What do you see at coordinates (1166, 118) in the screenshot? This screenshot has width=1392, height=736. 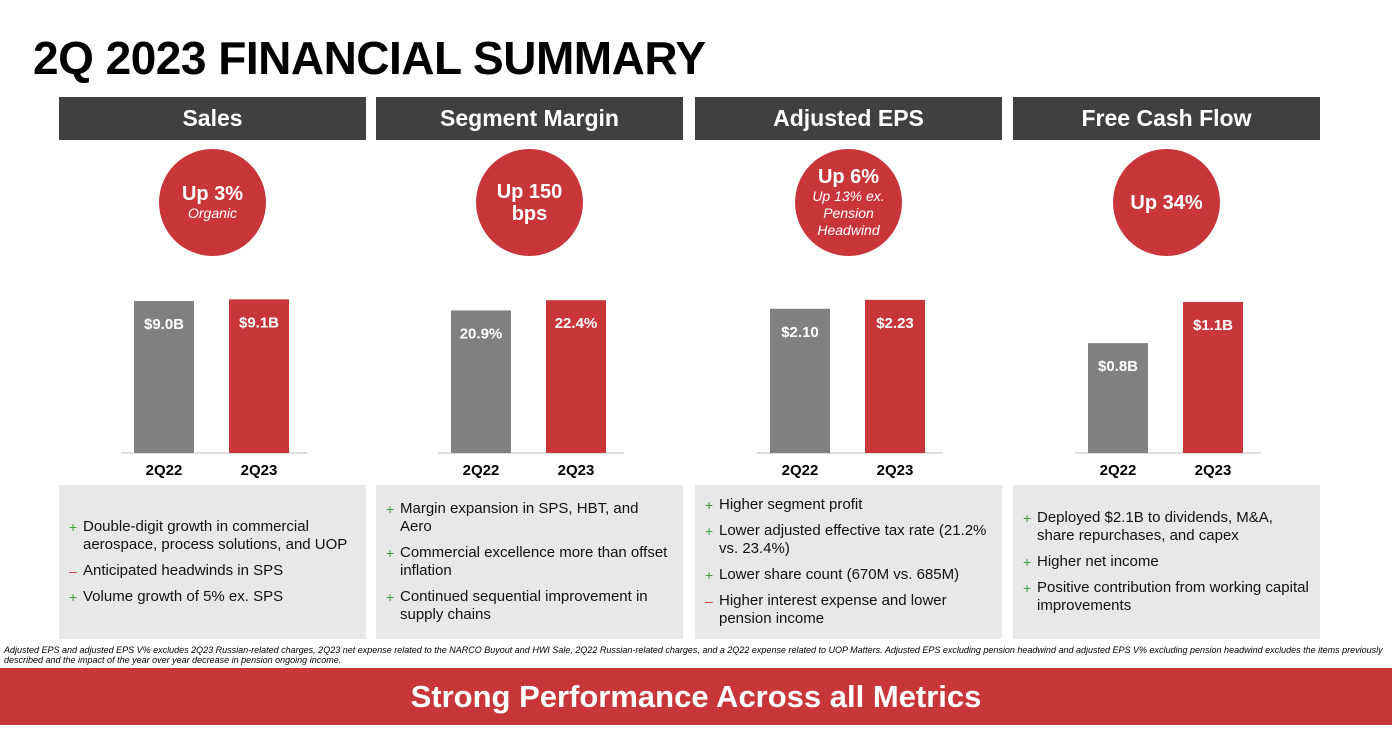 I see `panel-header: Free Cash Flow` at bounding box center [1166, 118].